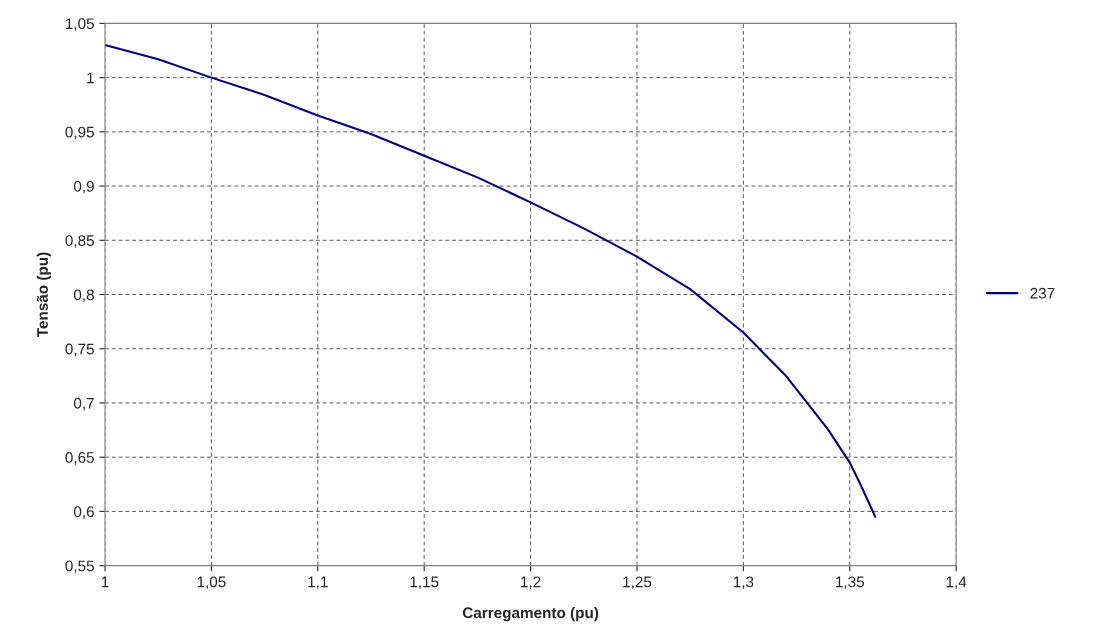 Image resolution: width=1117 pixels, height=632 pixels. I want to click on y-tick-label: 1,05, so click(80, 24).